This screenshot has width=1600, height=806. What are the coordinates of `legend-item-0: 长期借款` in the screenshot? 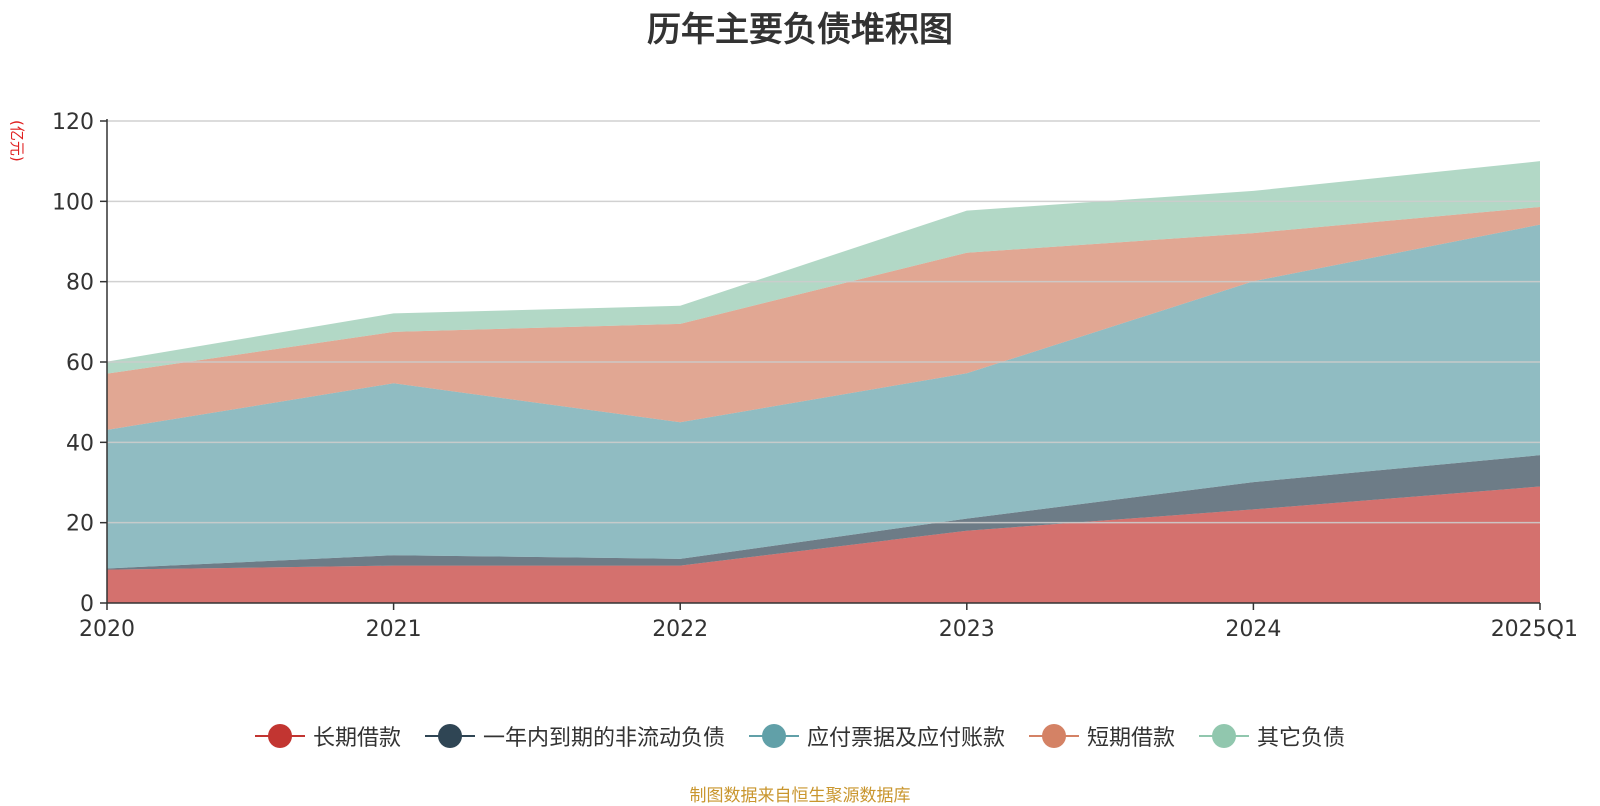 It's located at (327, 736).